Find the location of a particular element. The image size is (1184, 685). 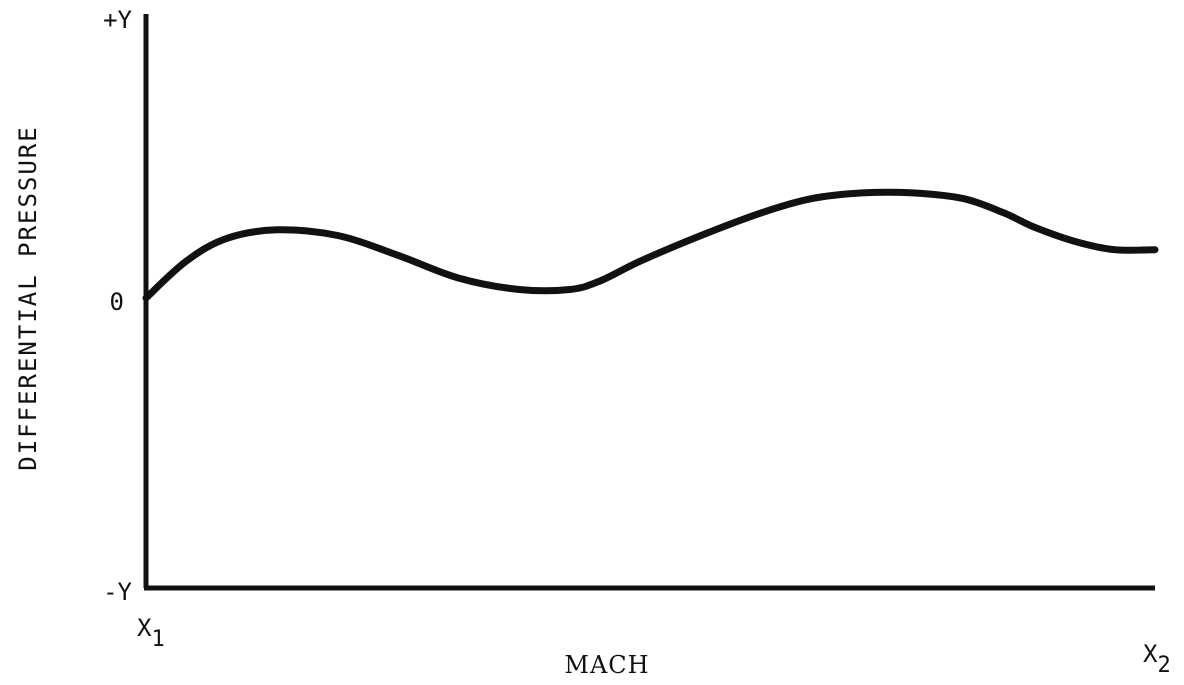

x-tick-label-left: X1 is located at coordinates (151, 633).